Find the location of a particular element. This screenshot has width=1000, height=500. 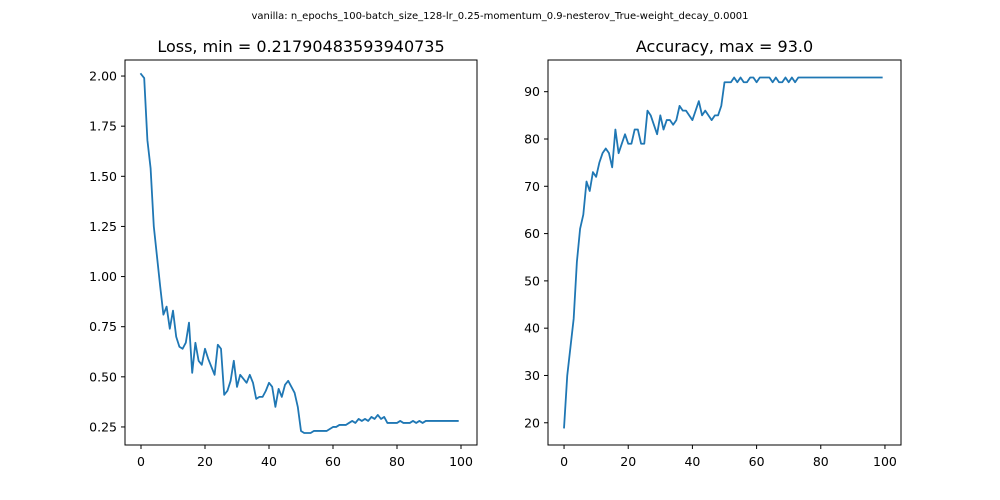

loss-xtick-label: 20 is located at coordinates (205, 461).